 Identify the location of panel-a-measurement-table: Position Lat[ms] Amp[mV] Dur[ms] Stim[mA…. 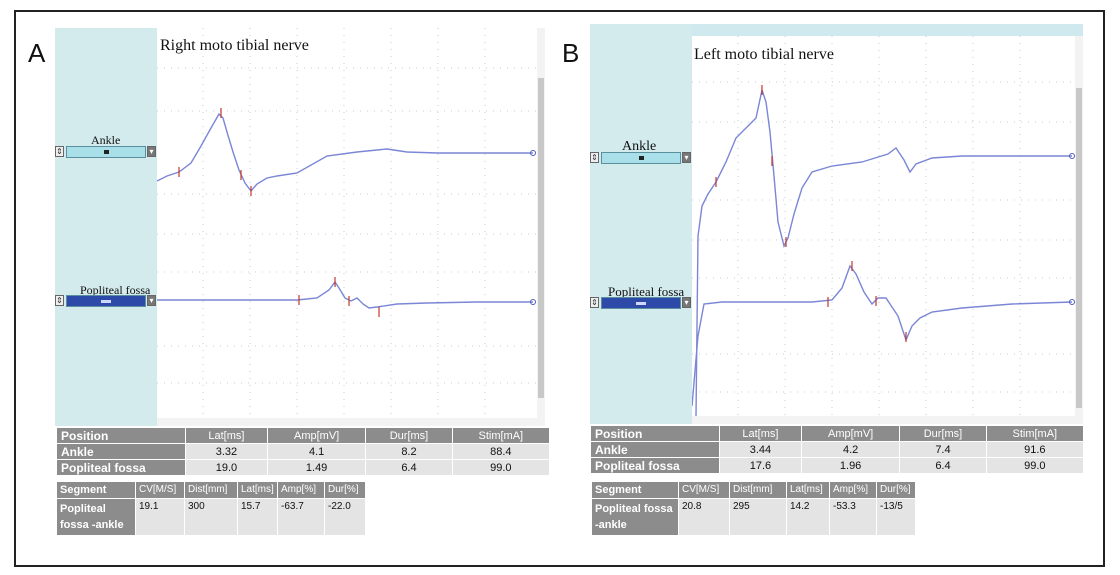
(303, 451).